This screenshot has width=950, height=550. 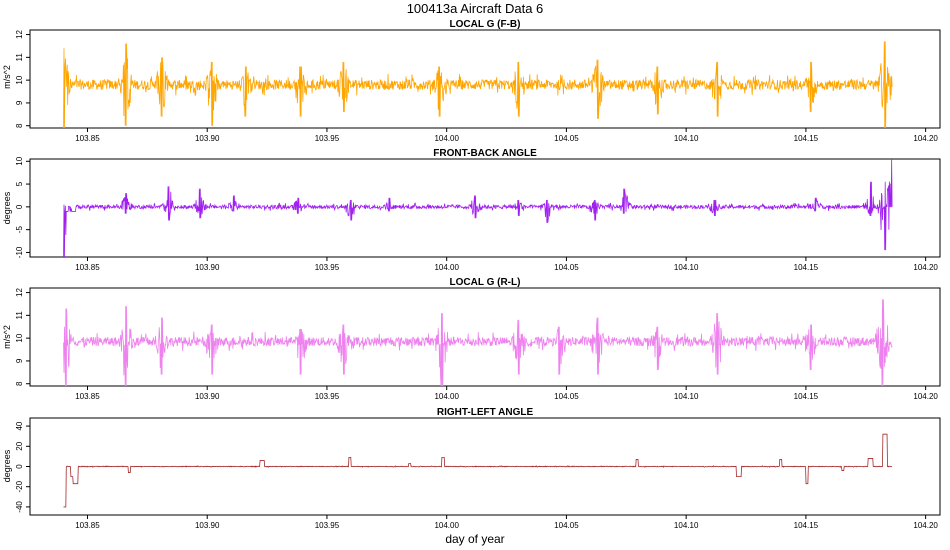 What do you see at coordinates (485, 24) in the screenshot?
I see `panel-title: LOCAL G (F-B)` at bounding box center [485, 24].